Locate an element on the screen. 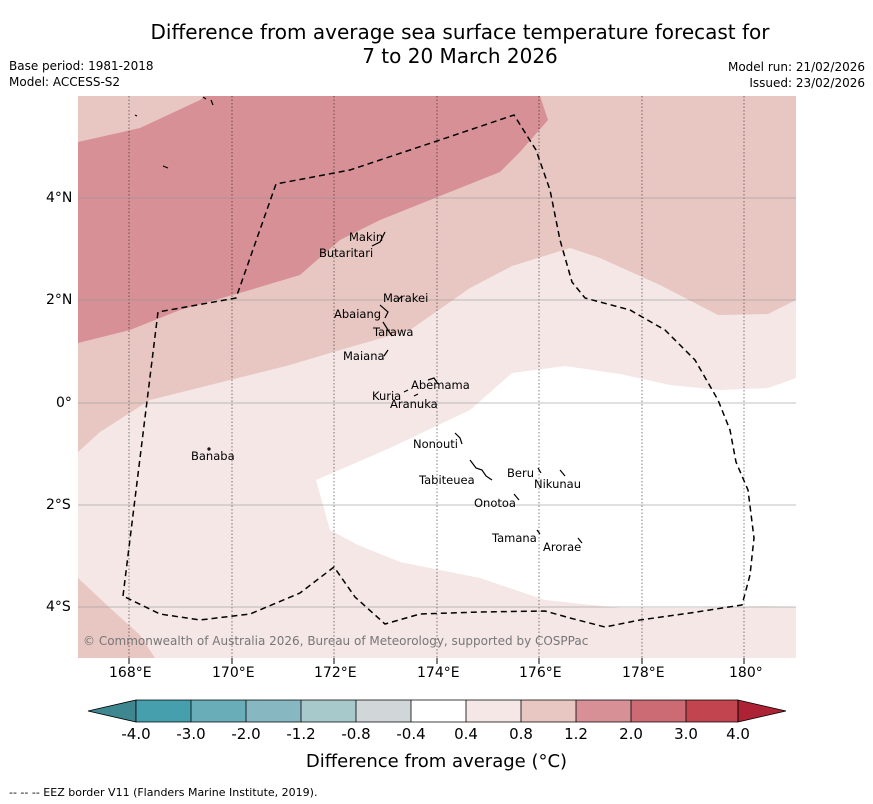  label-kuria: Kuria is located at coordinates (386, 396).